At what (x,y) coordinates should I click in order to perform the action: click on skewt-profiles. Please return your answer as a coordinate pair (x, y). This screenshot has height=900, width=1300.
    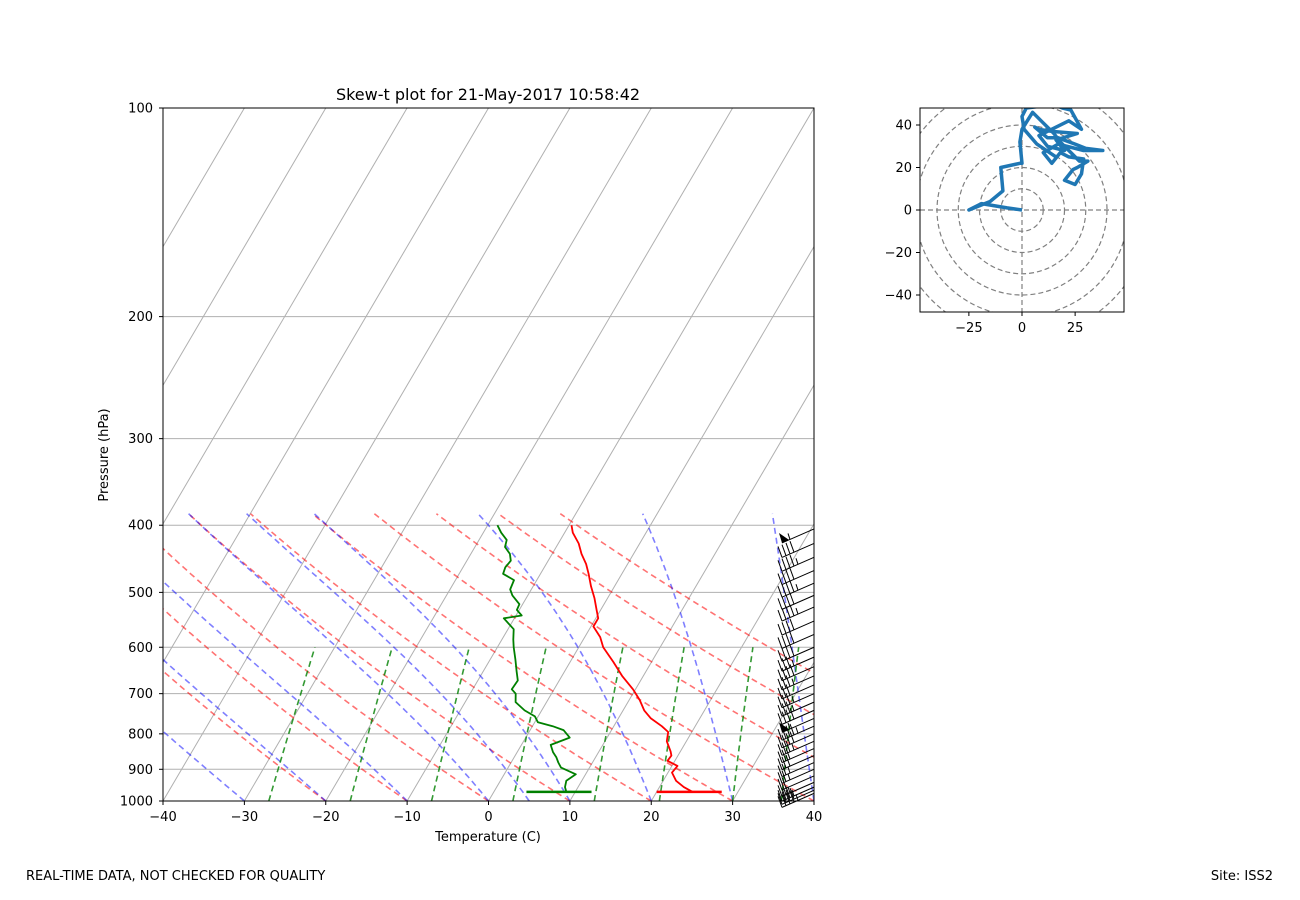
    Looking at the image, I should click on (609, 659).